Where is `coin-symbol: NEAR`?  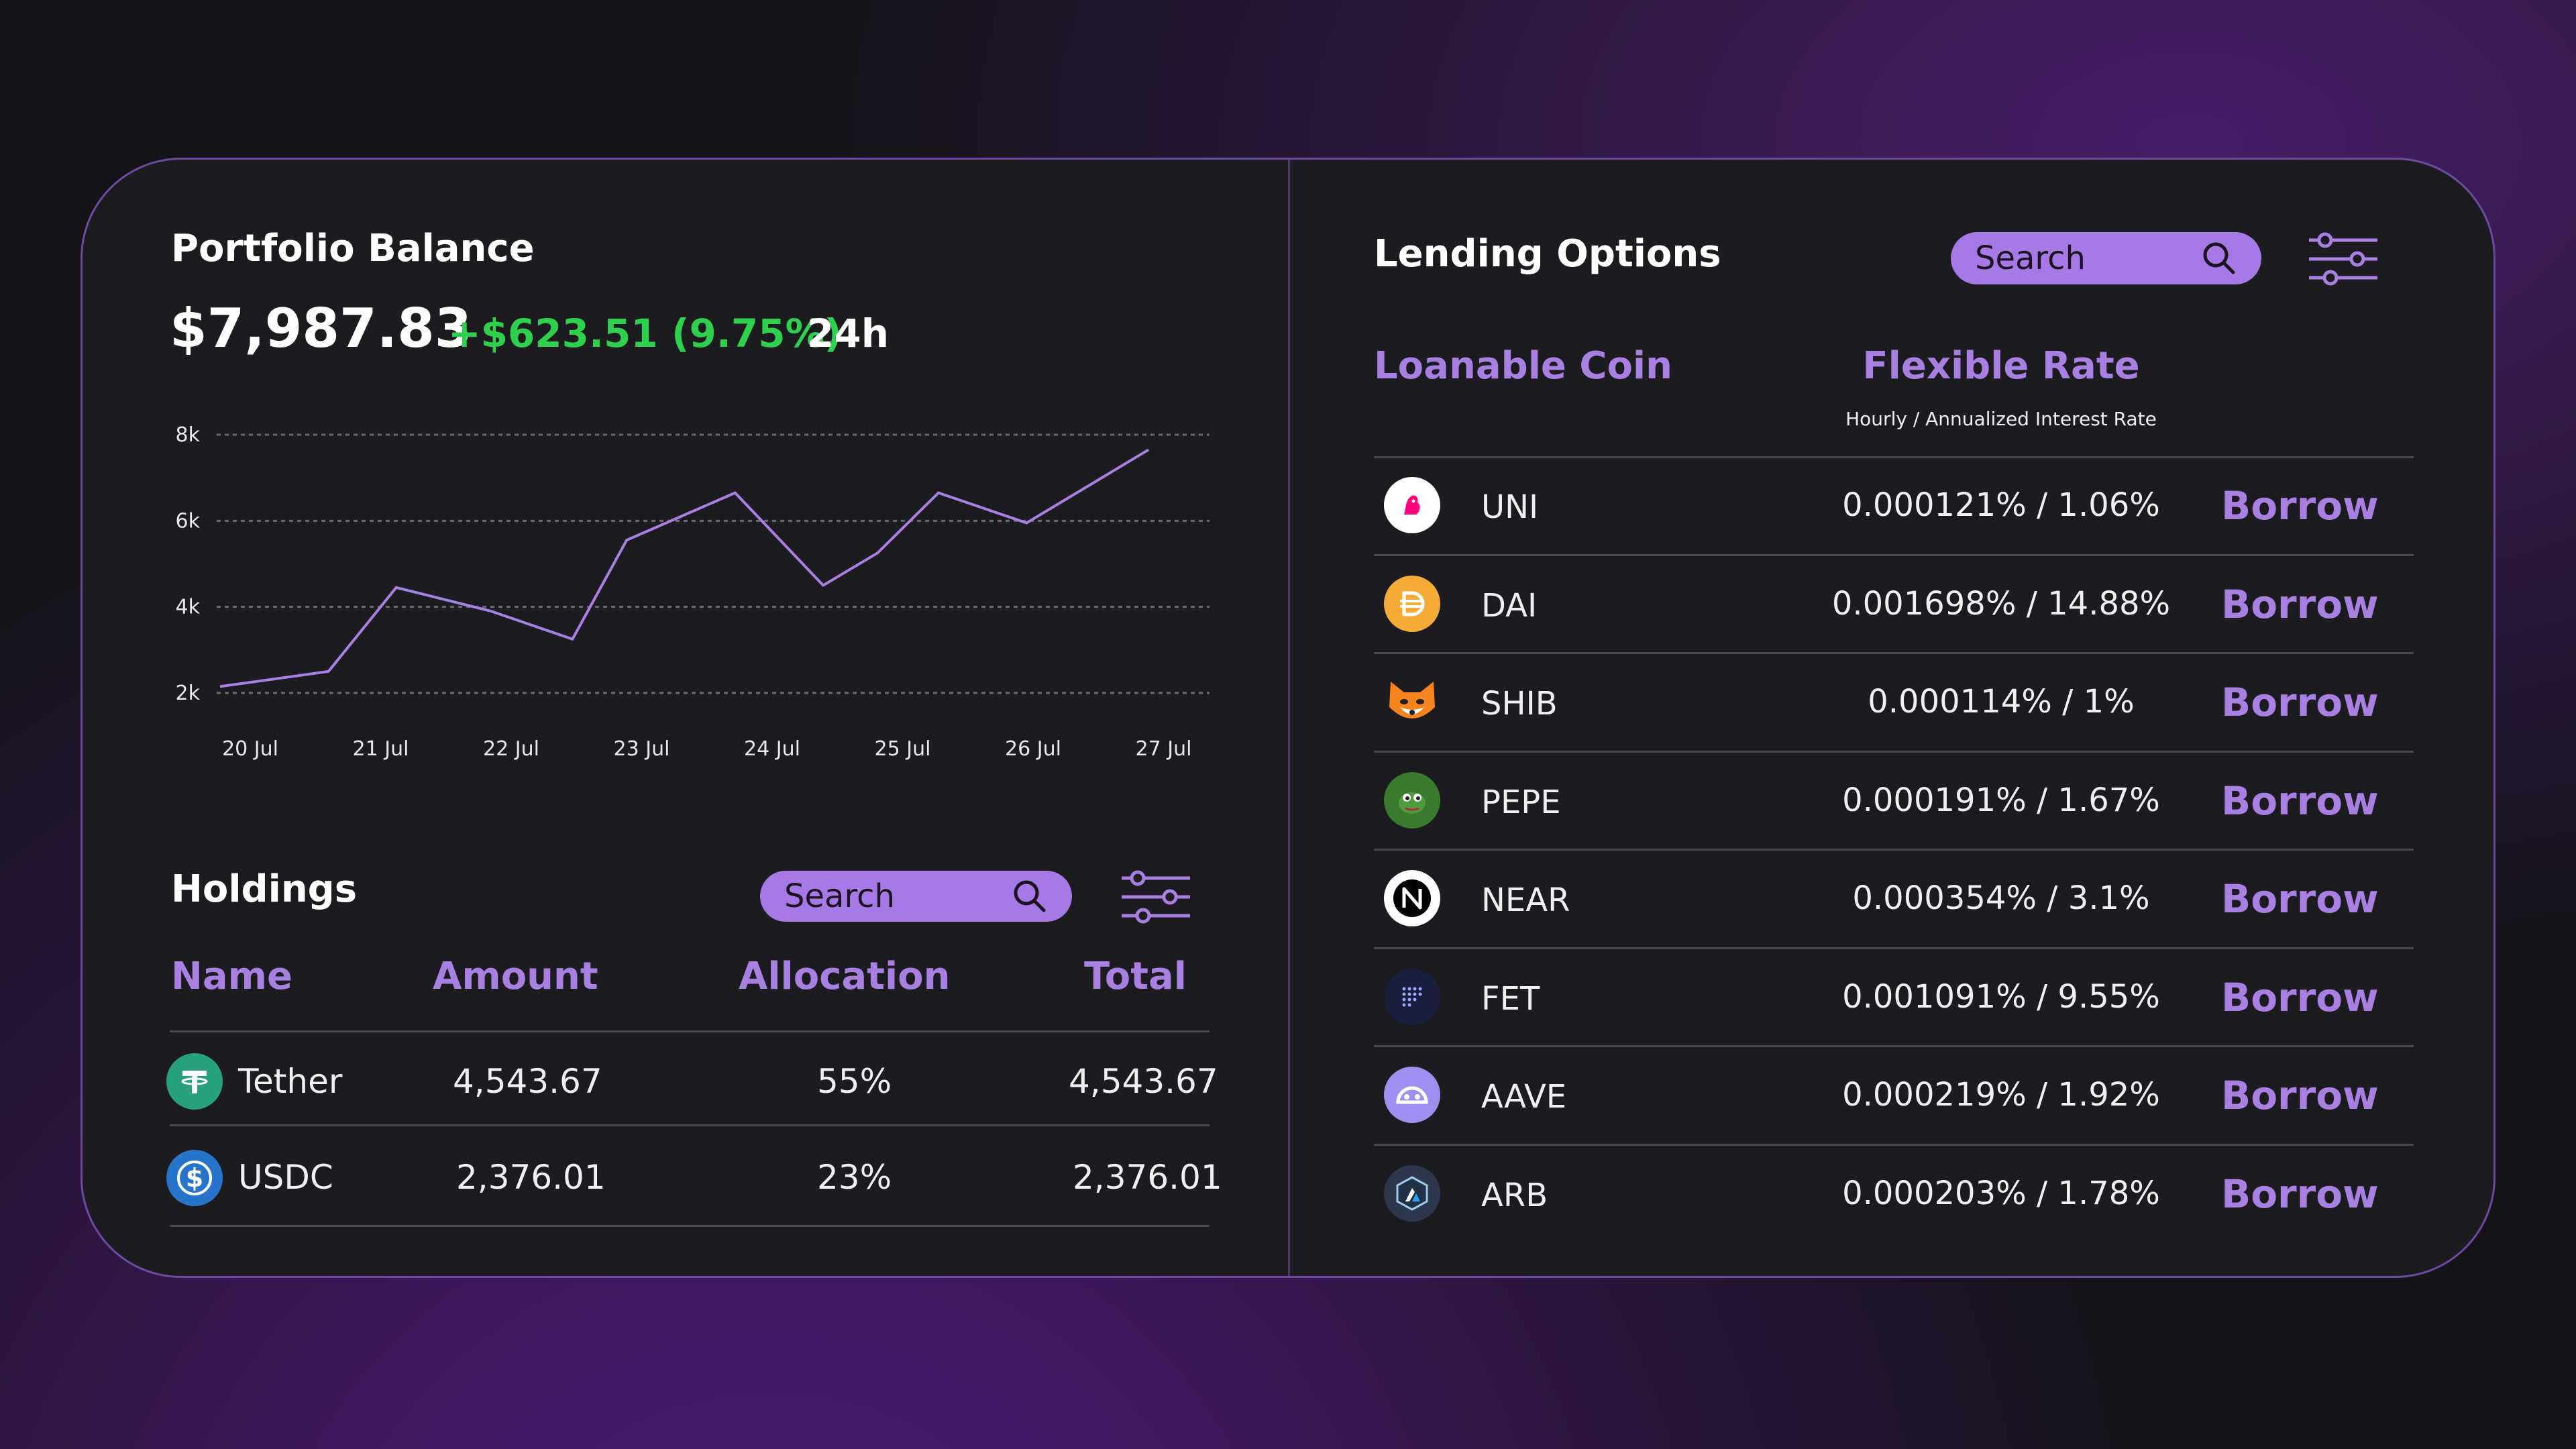 coin-symbol: NEAR is located at coordinates (1525, 900).